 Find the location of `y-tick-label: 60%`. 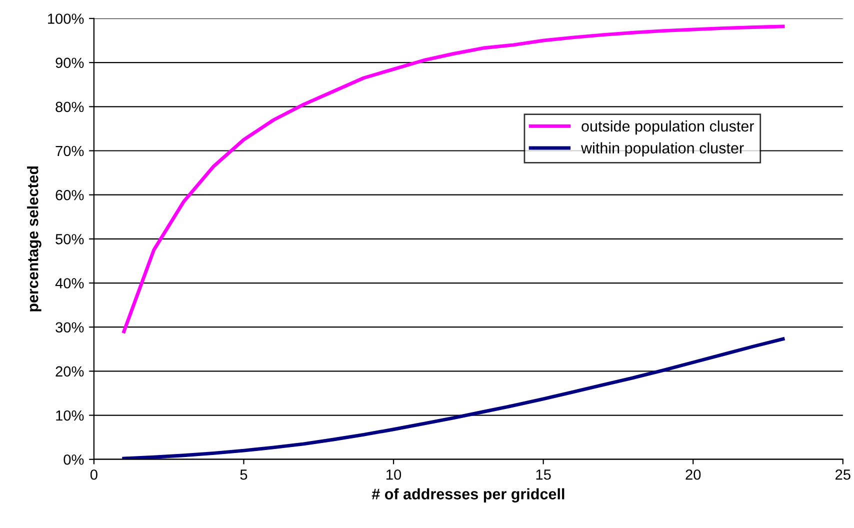

y-tick-label: 60% is located at coordinates (70, 195).